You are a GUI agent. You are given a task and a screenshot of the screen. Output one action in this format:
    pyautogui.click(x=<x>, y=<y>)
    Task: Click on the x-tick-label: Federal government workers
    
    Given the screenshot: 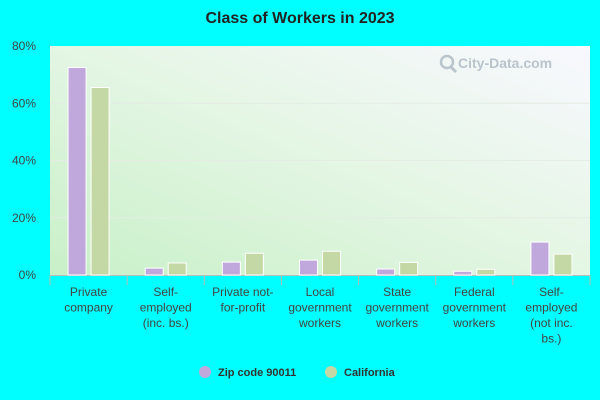 What is the action you would take?
    pyautogui.click(x=475, y=307)
    